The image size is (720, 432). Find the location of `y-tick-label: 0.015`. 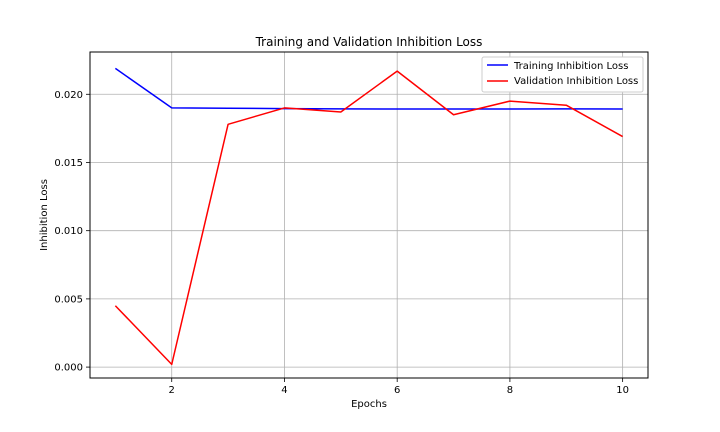

y-tick-label: 0.015 is located at coordinates (68, 163).